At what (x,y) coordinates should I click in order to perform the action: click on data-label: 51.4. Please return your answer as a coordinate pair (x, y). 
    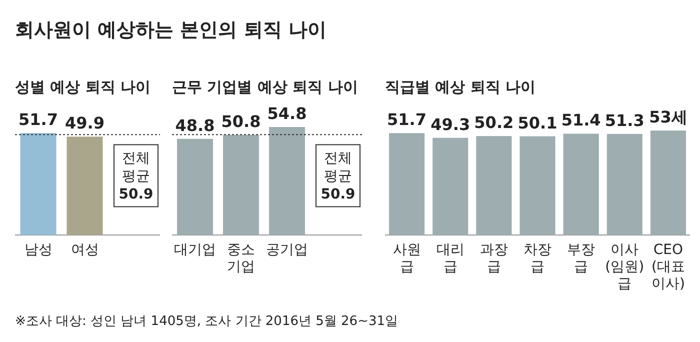
    Looking at the image, I should click on (581, 120).